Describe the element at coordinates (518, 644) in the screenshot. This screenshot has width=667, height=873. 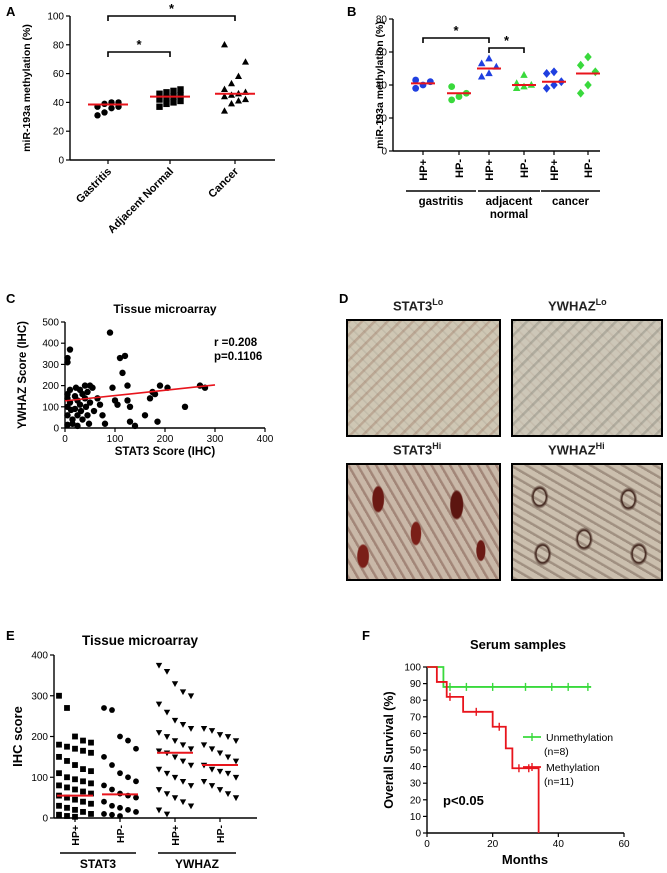
I see `f-title: Serum samples` at that location.